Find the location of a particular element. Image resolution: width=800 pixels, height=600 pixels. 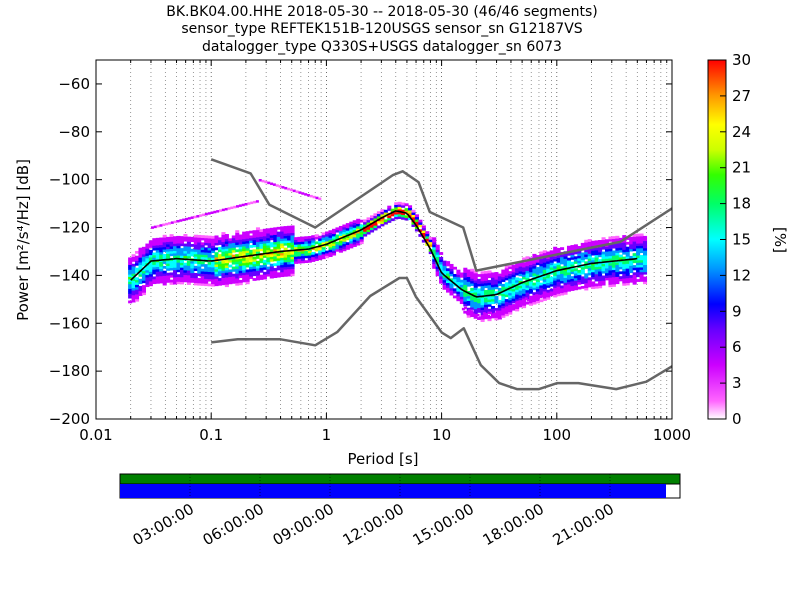

timeline-tick-label: 18:00:00 is located at coordinates (513, 524).